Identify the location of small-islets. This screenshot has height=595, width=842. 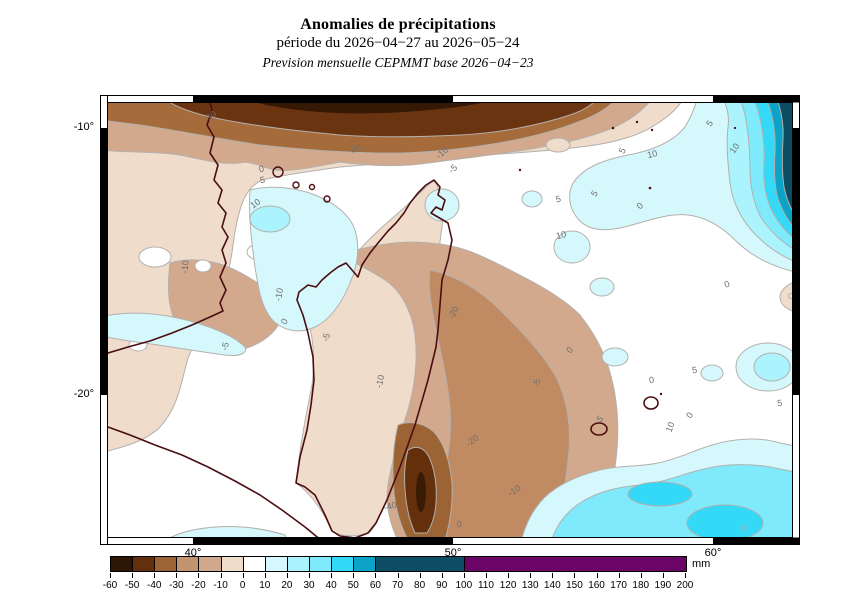
(627, 258).